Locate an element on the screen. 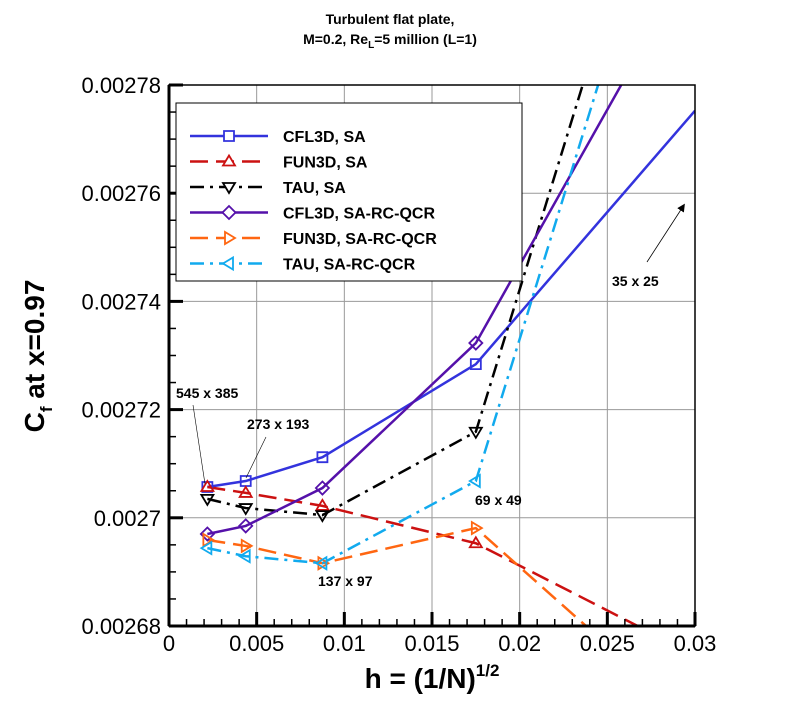 This screenshot has width=791, height=704. legend-label: FUN3D, SA-RC-QCR is located at coordinates (360, 239).